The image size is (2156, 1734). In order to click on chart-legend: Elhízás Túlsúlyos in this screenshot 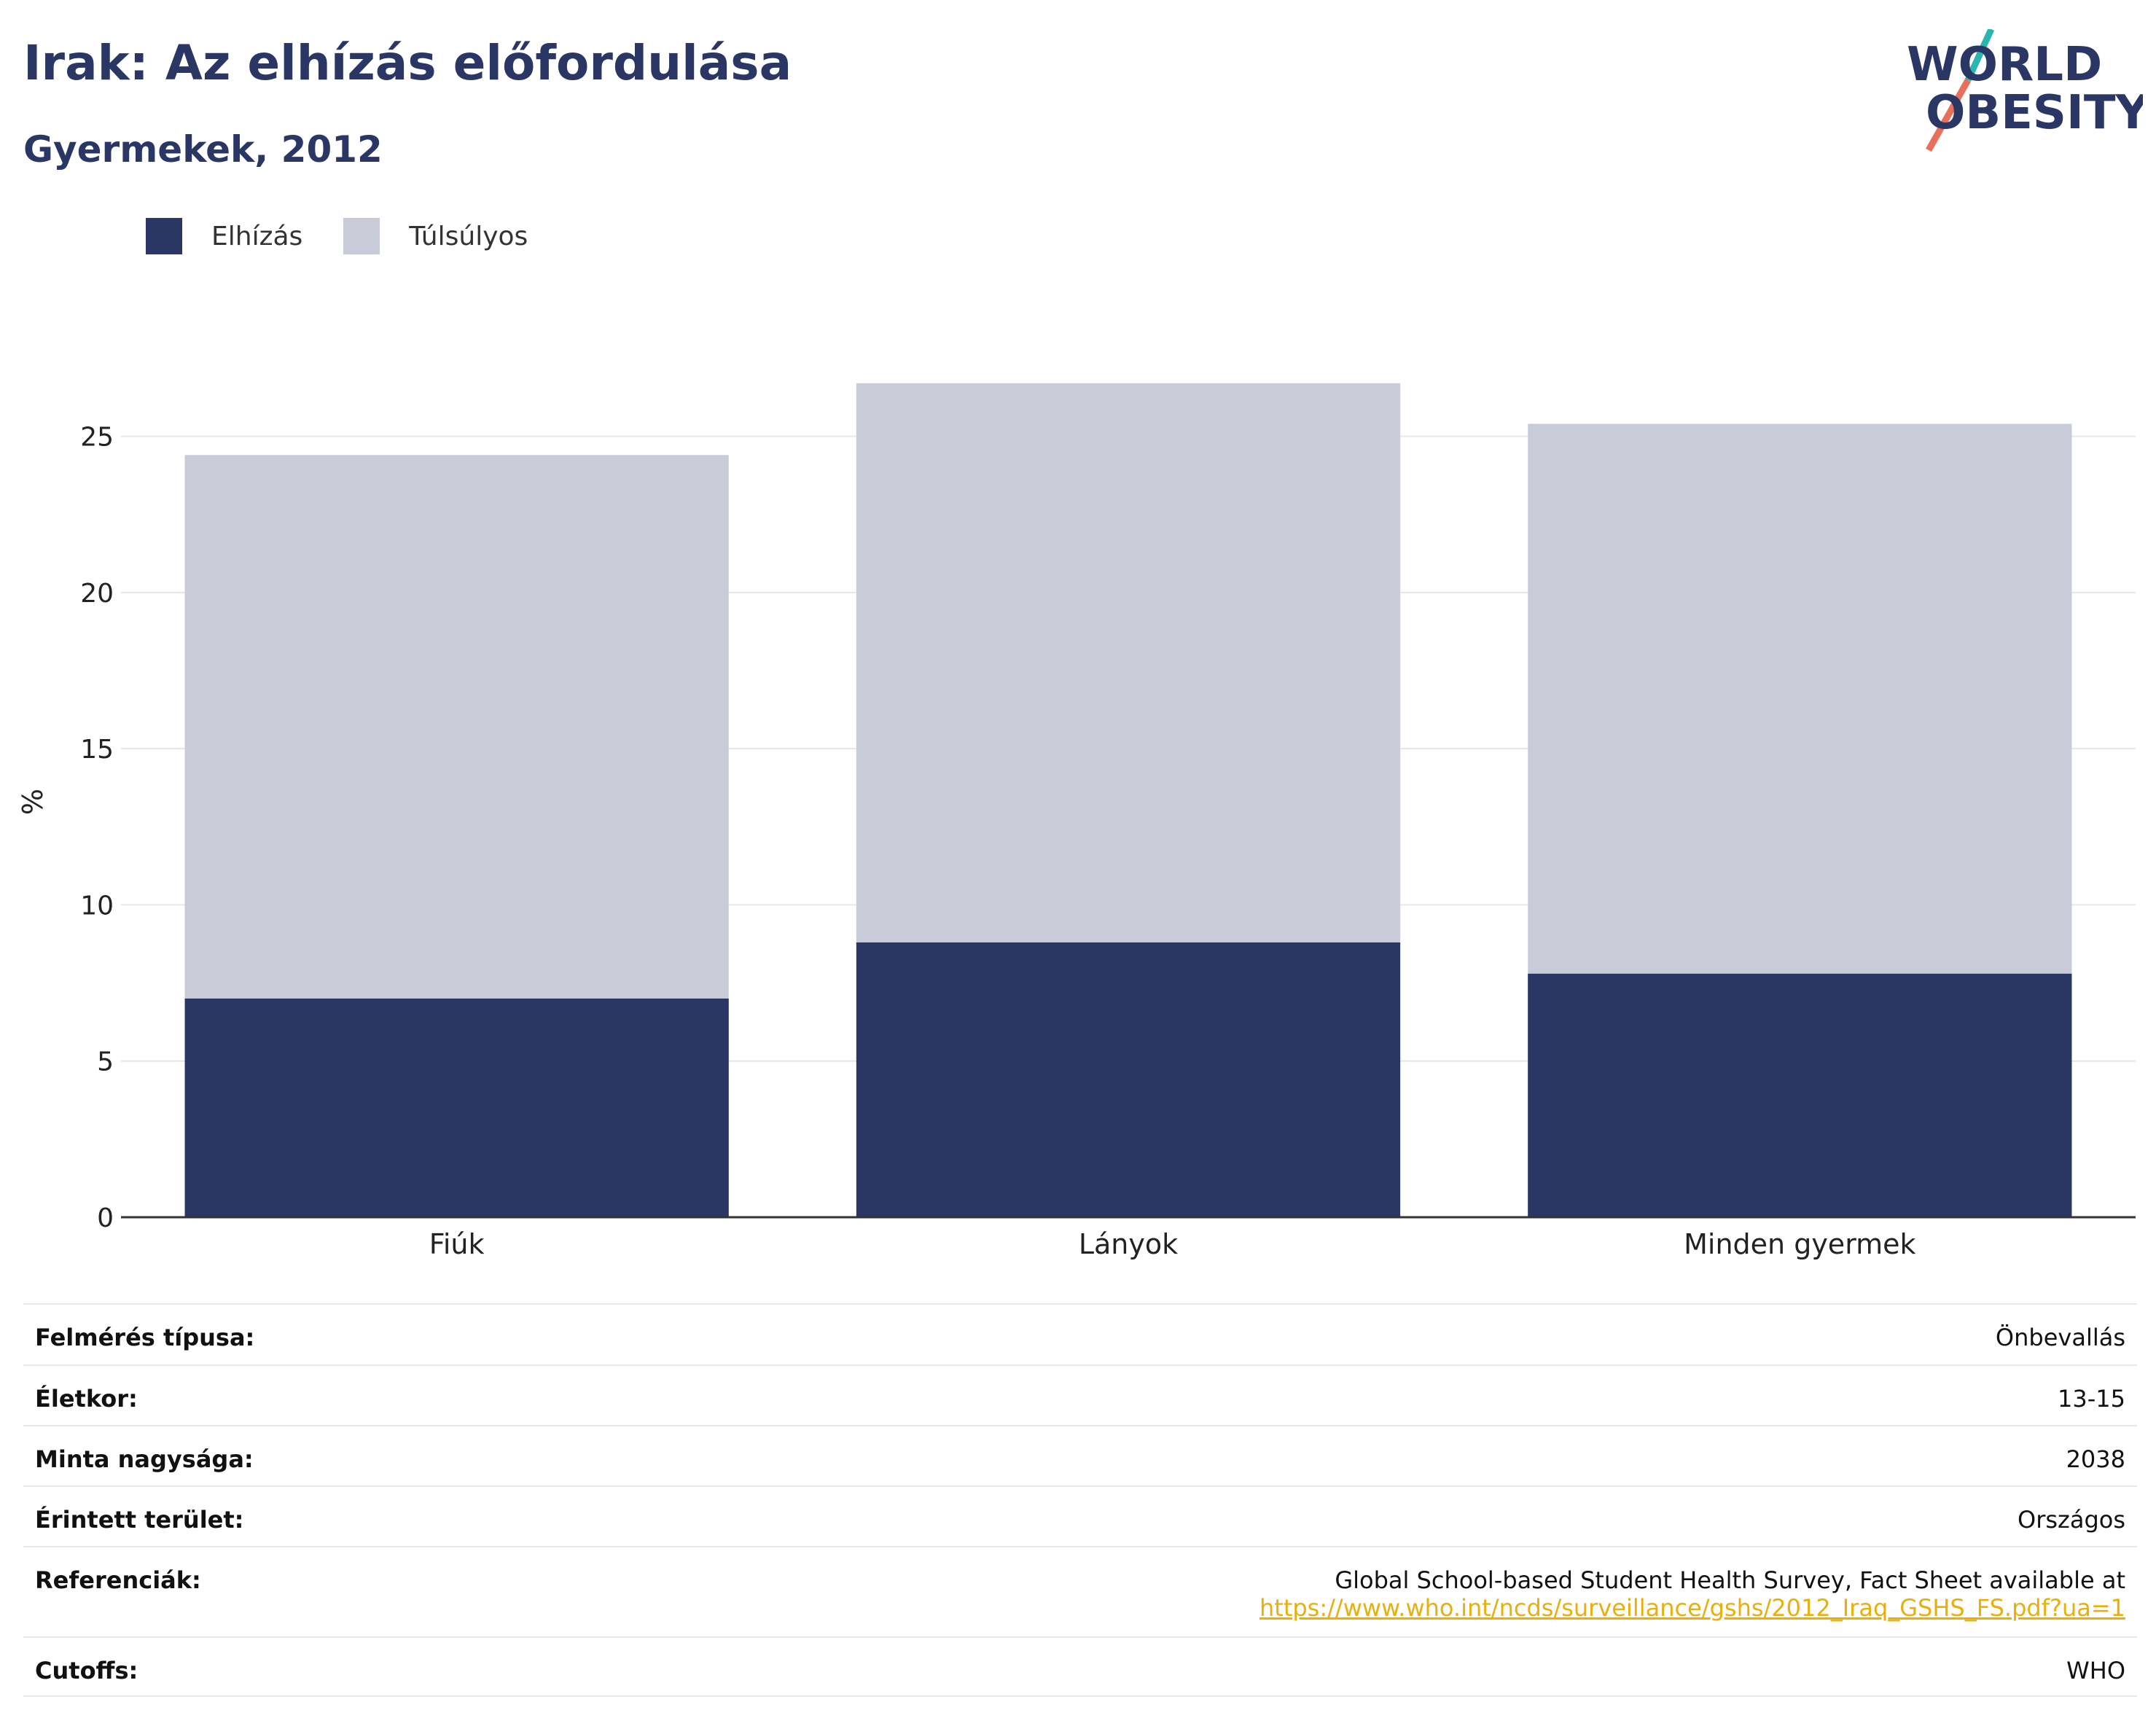, I will do `click(358, 236)`.